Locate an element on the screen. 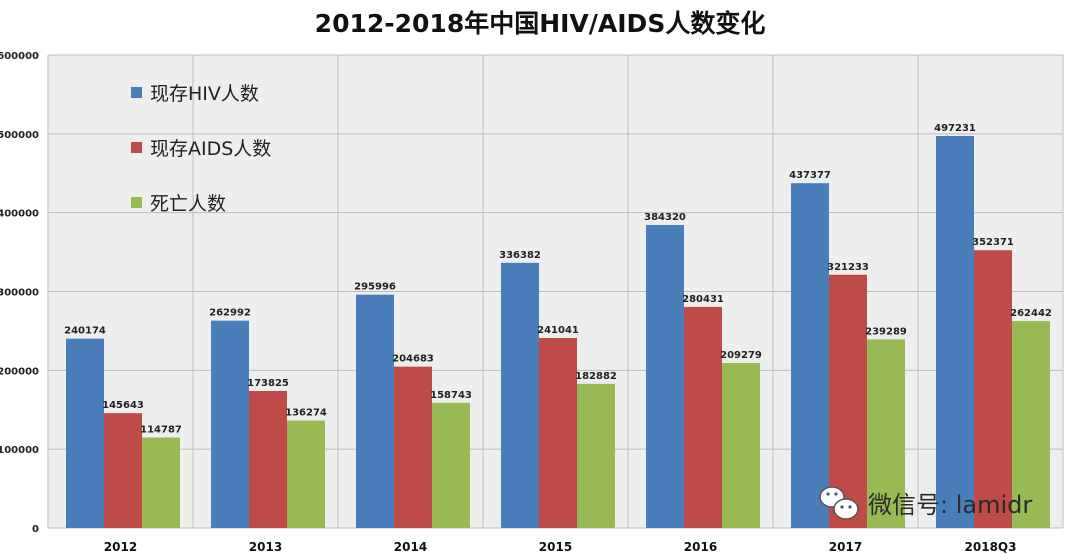 This screenshot has width=1080, height=554. x-tick-label: 2013 is located at coordinates (265, 547).